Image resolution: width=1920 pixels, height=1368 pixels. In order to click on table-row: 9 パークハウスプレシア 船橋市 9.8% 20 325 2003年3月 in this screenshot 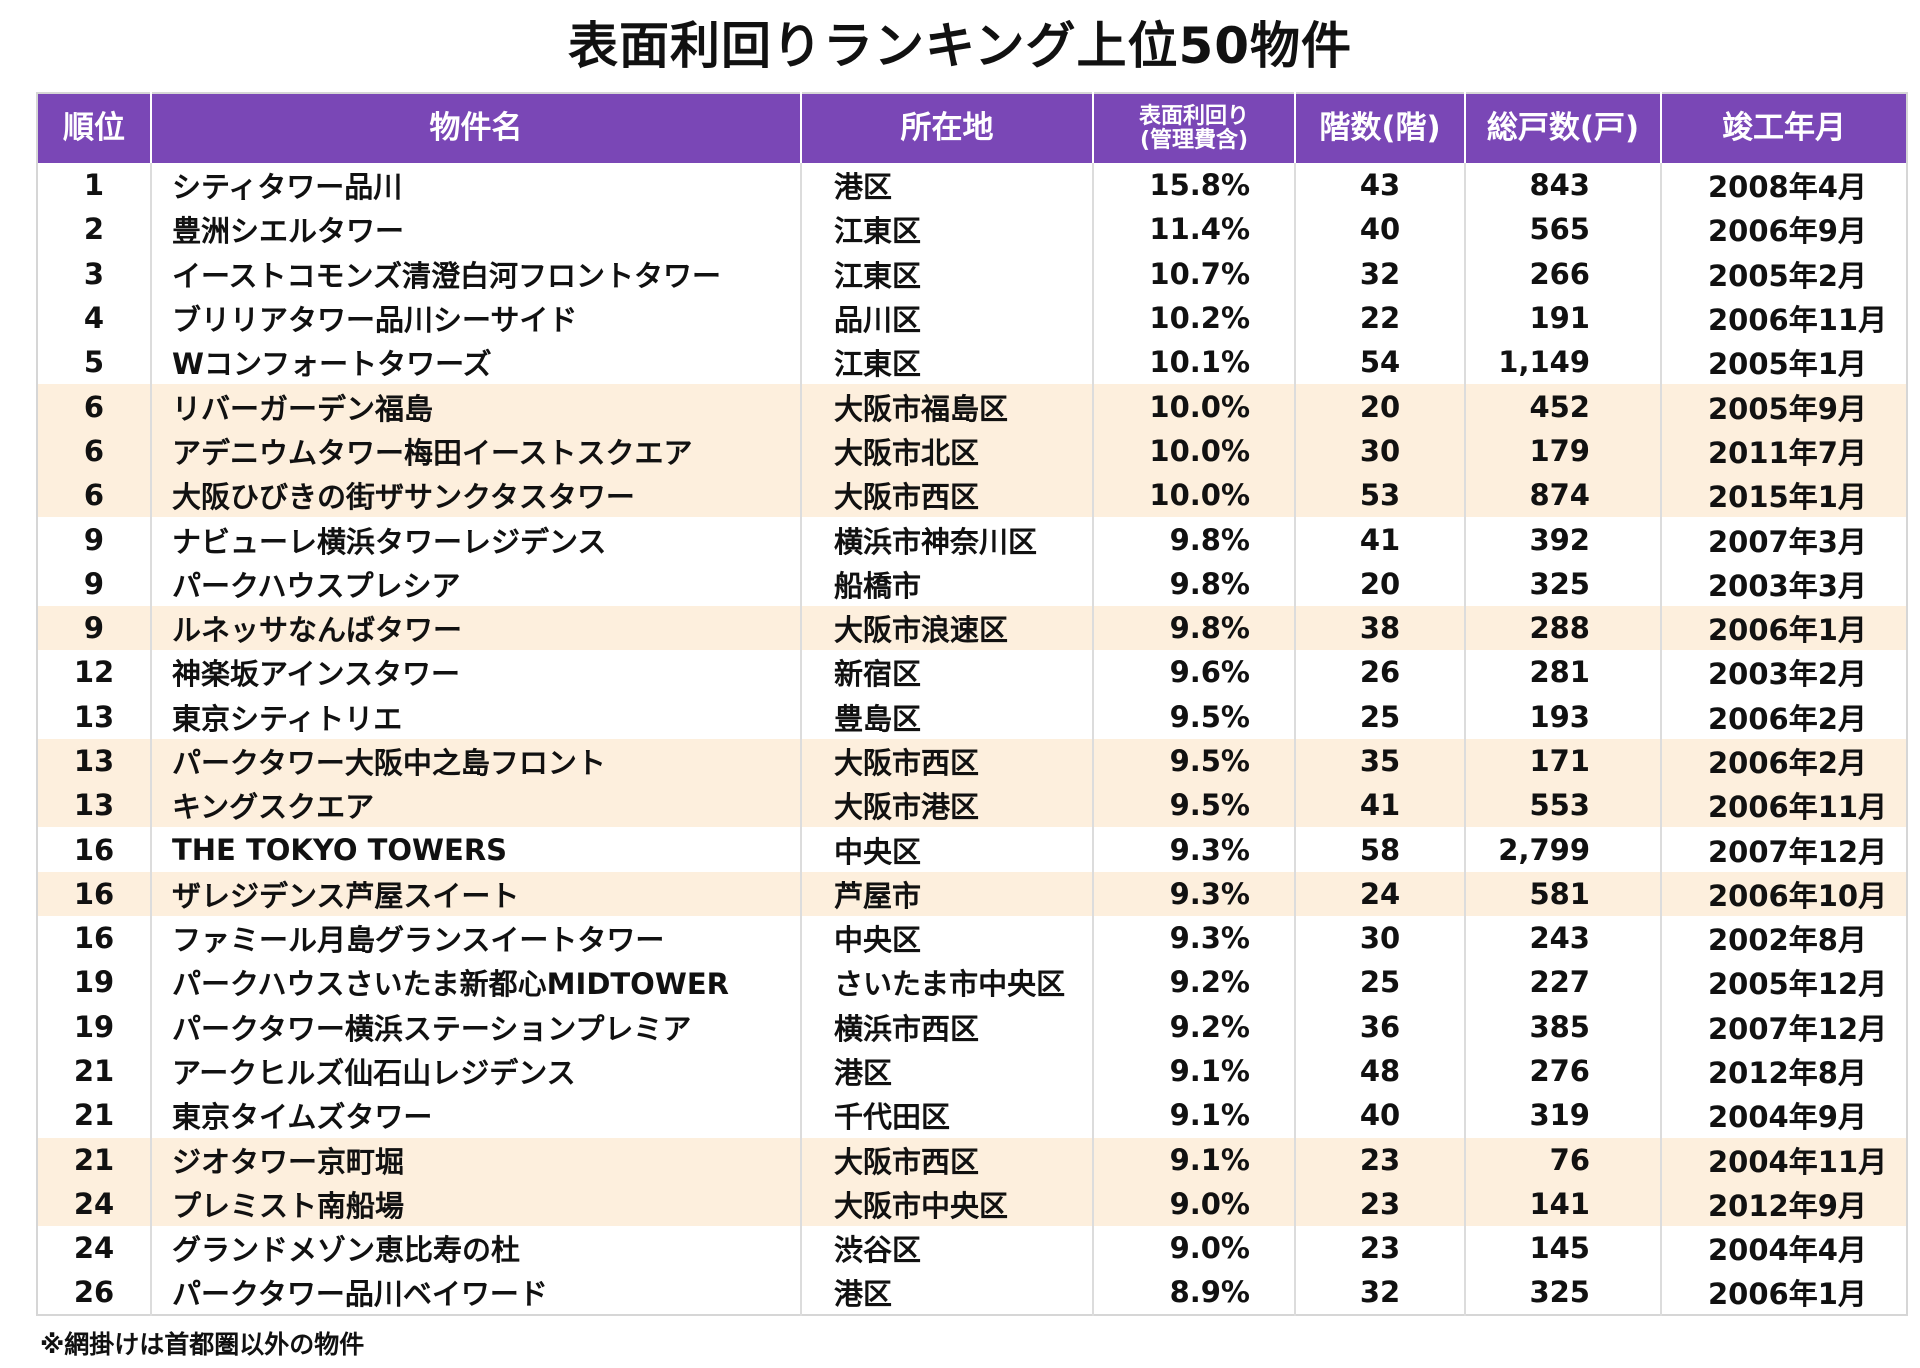, I will do `click(972, 583)`.